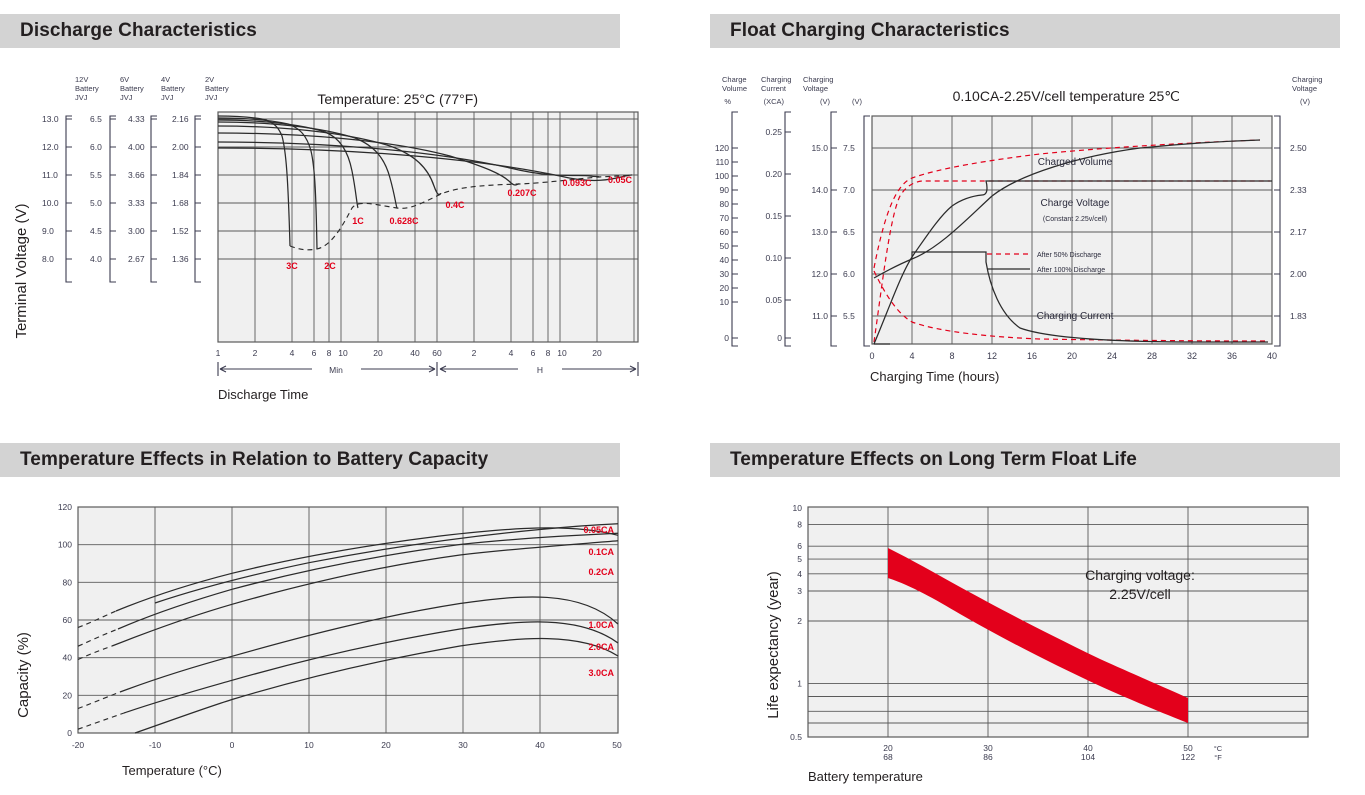 Image resolution: width=1365 pixels, height=795 pixels. What do you see at coordinates (347, 745) in the screenshot?
I see `tempcap-x-labels: -20 -10 0 10 20 30 40 50` at bounding box center [347, 745].